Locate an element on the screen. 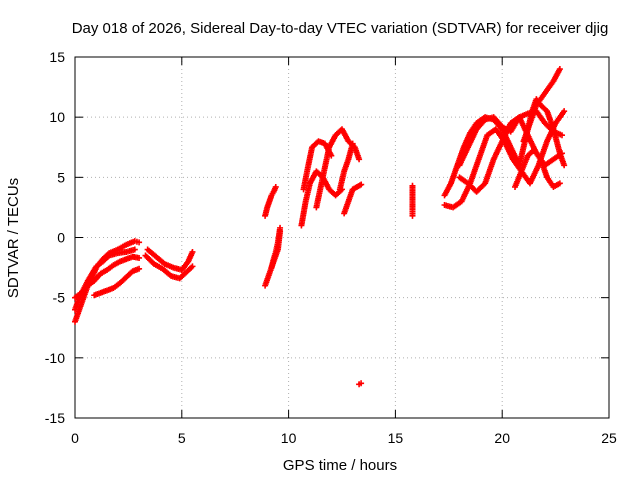  series-arc-2b is located at coordinates (169, 267).